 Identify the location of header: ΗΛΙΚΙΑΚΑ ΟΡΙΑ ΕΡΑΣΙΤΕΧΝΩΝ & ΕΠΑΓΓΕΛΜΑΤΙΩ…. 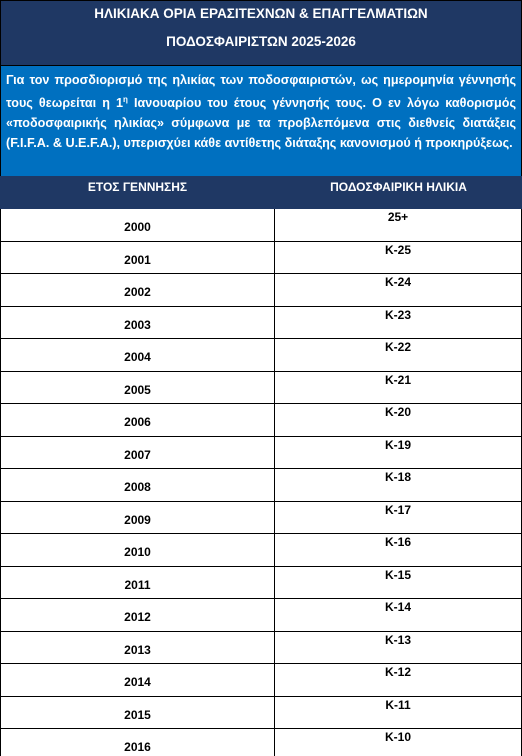
(261, 33).